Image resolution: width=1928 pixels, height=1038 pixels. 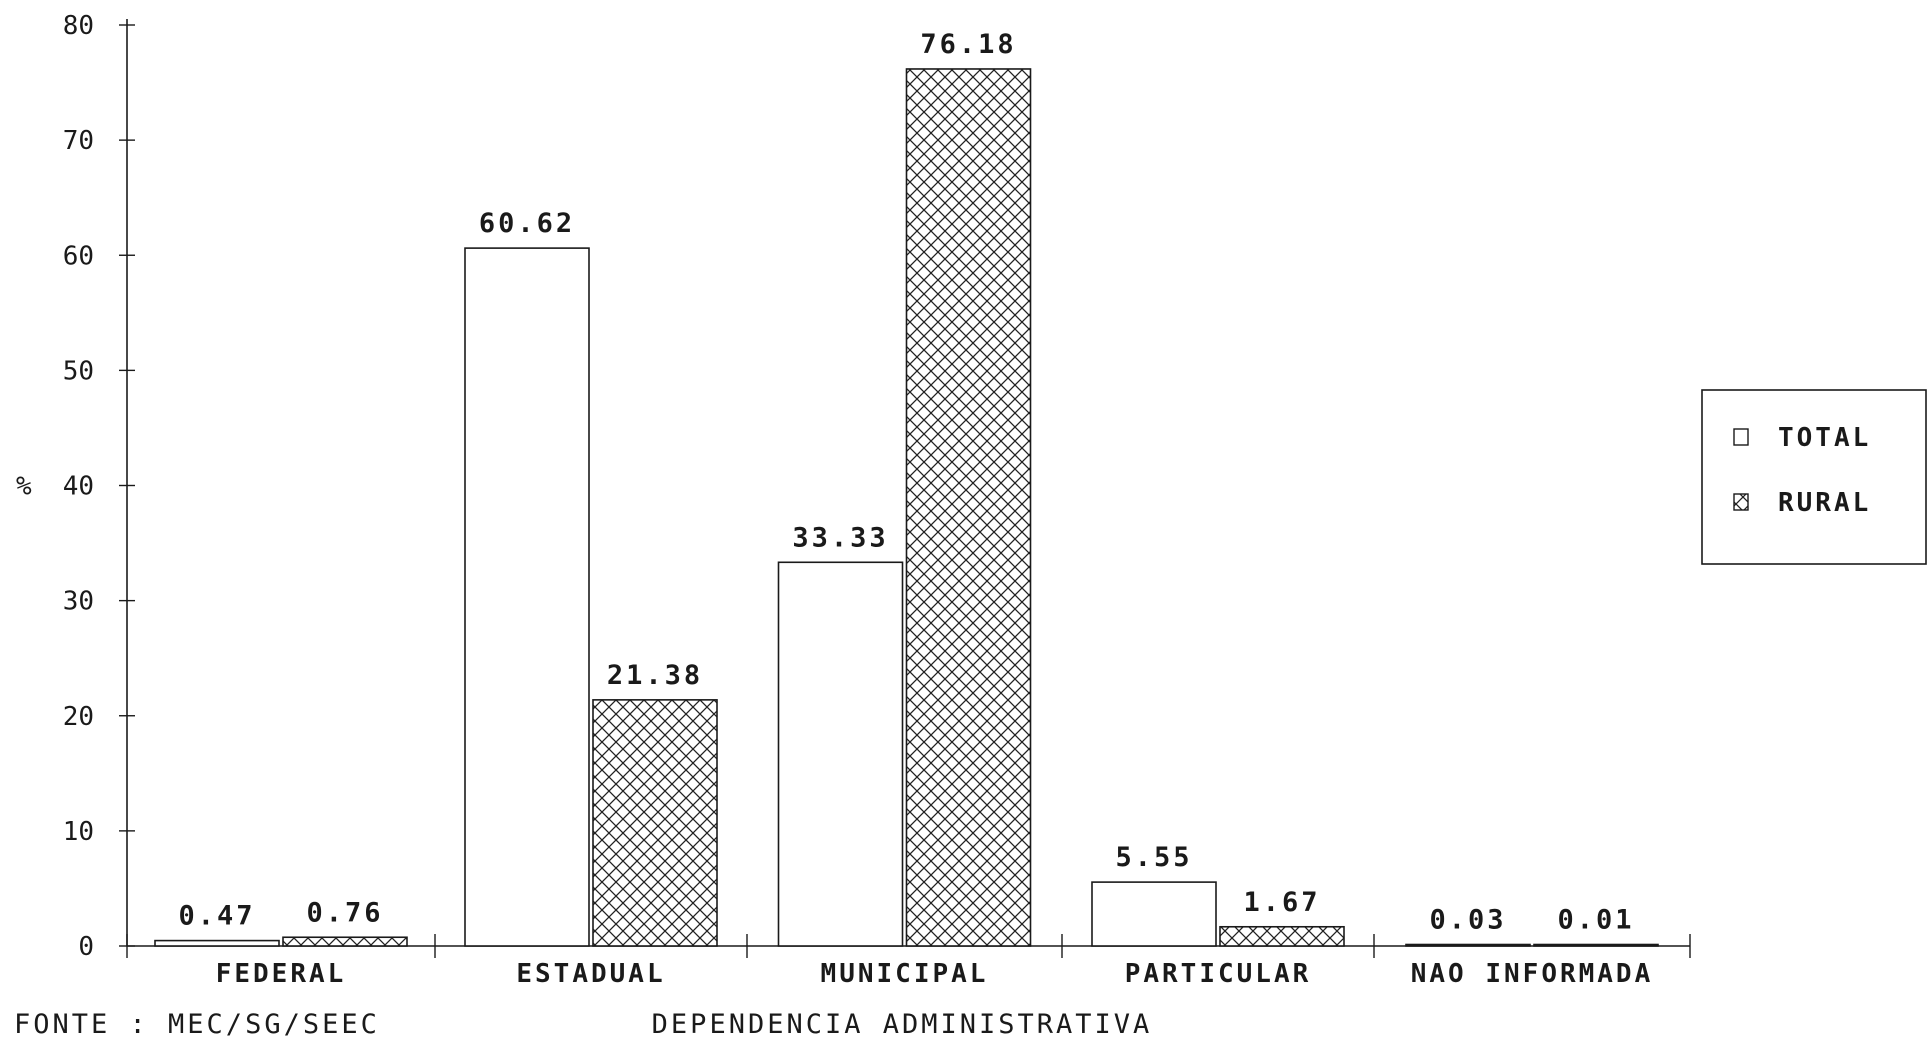 I want to click on data-label: 0.47, so click(x=216, y=916).